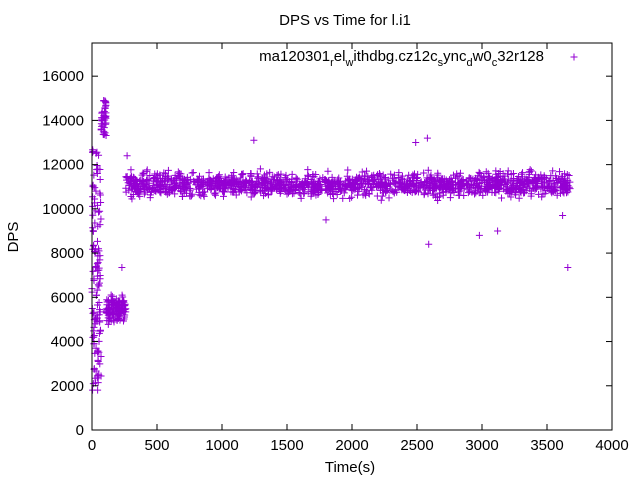 The width and height of the screenshot is (640, 480). Describe the element at coordinates (401, 58) in the screenshot. I see `legend-series-label: ma120301relwithdbg.cz12csyncdw0c32r128` at that location.